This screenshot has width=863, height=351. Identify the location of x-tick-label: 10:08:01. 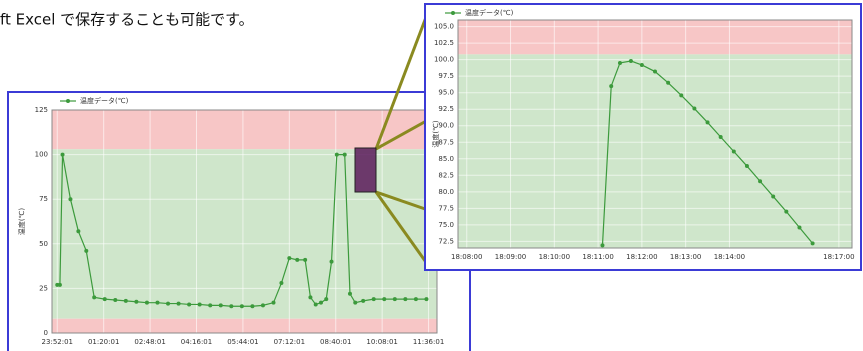
(381, 342).